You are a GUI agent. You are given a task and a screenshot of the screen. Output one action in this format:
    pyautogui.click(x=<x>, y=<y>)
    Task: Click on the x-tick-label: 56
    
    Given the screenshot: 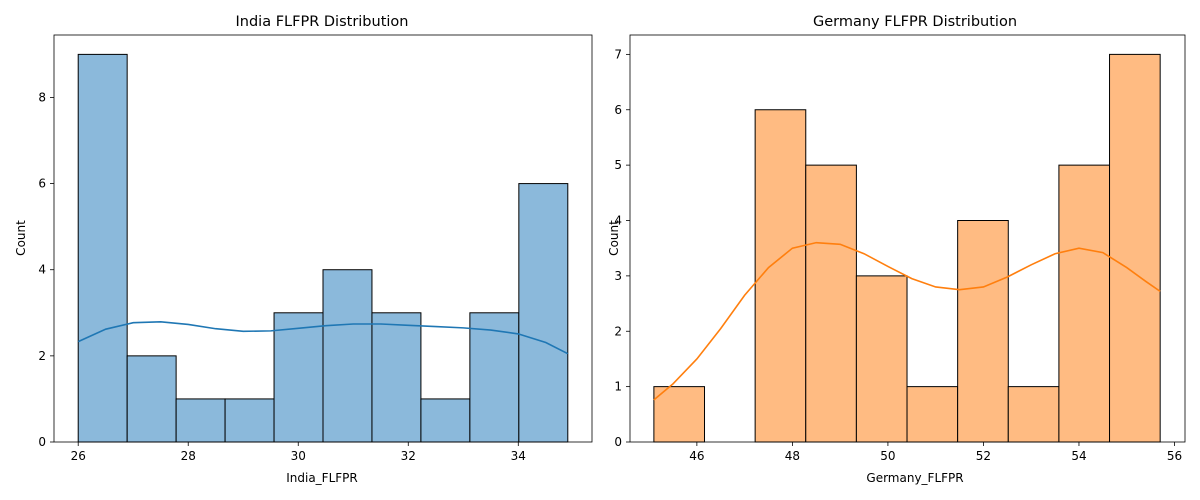 What is the action you would take?
    pyautogui.click(x=1174, y=456)
    